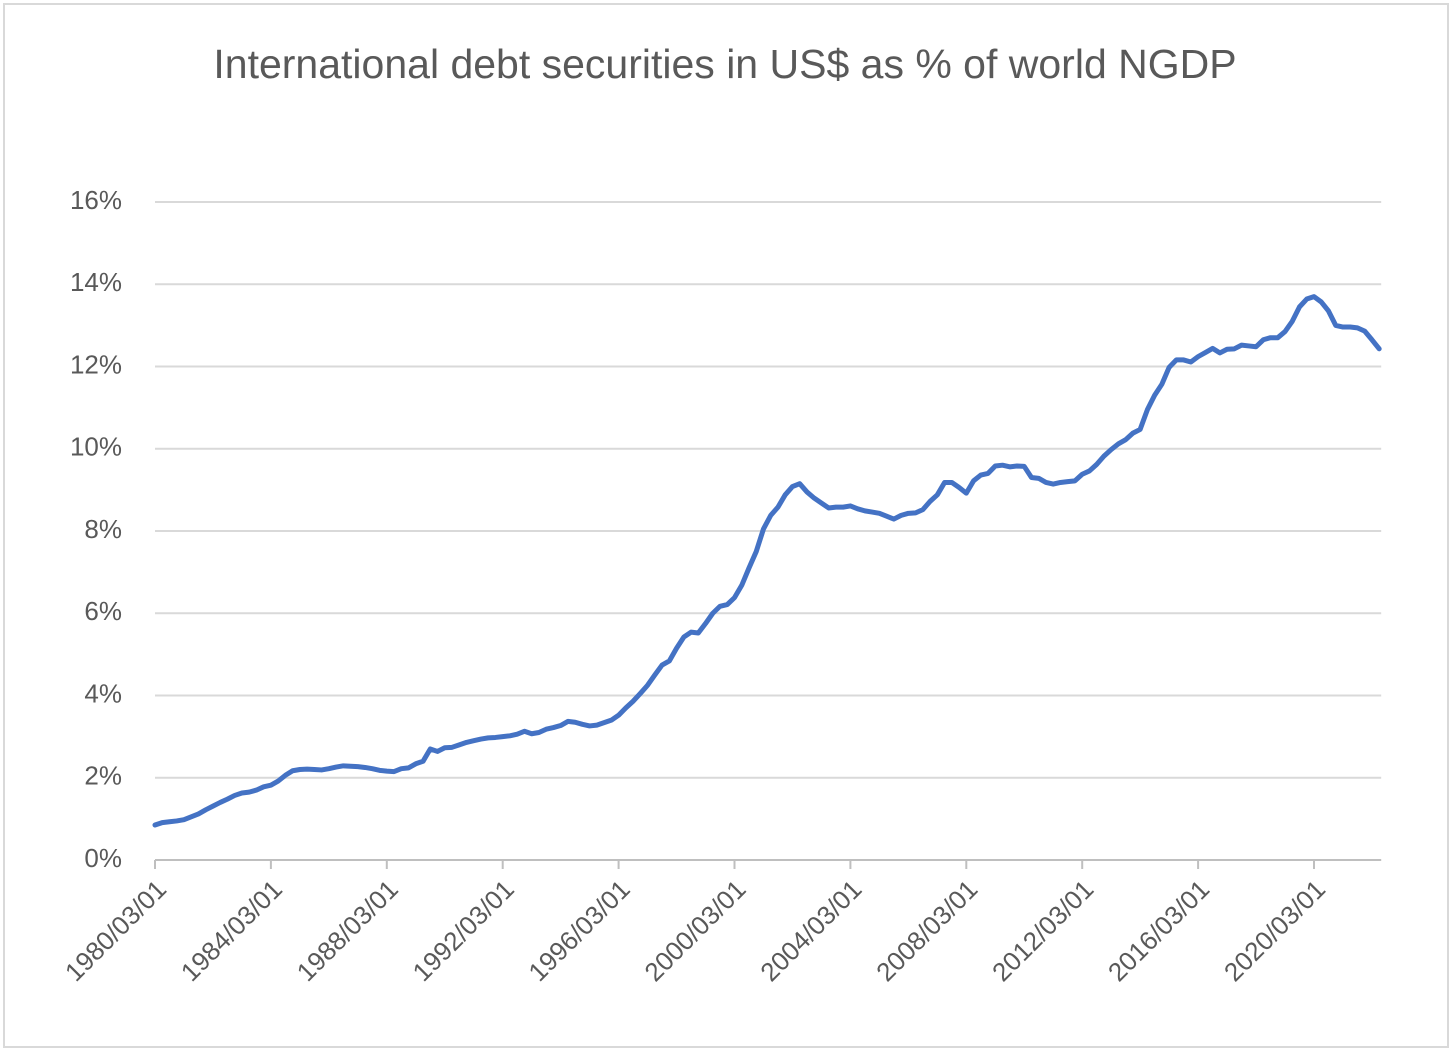 This screenshot has width=1456, height=1055. I want to click on y-tick-label: 2%, so click(103, 776).